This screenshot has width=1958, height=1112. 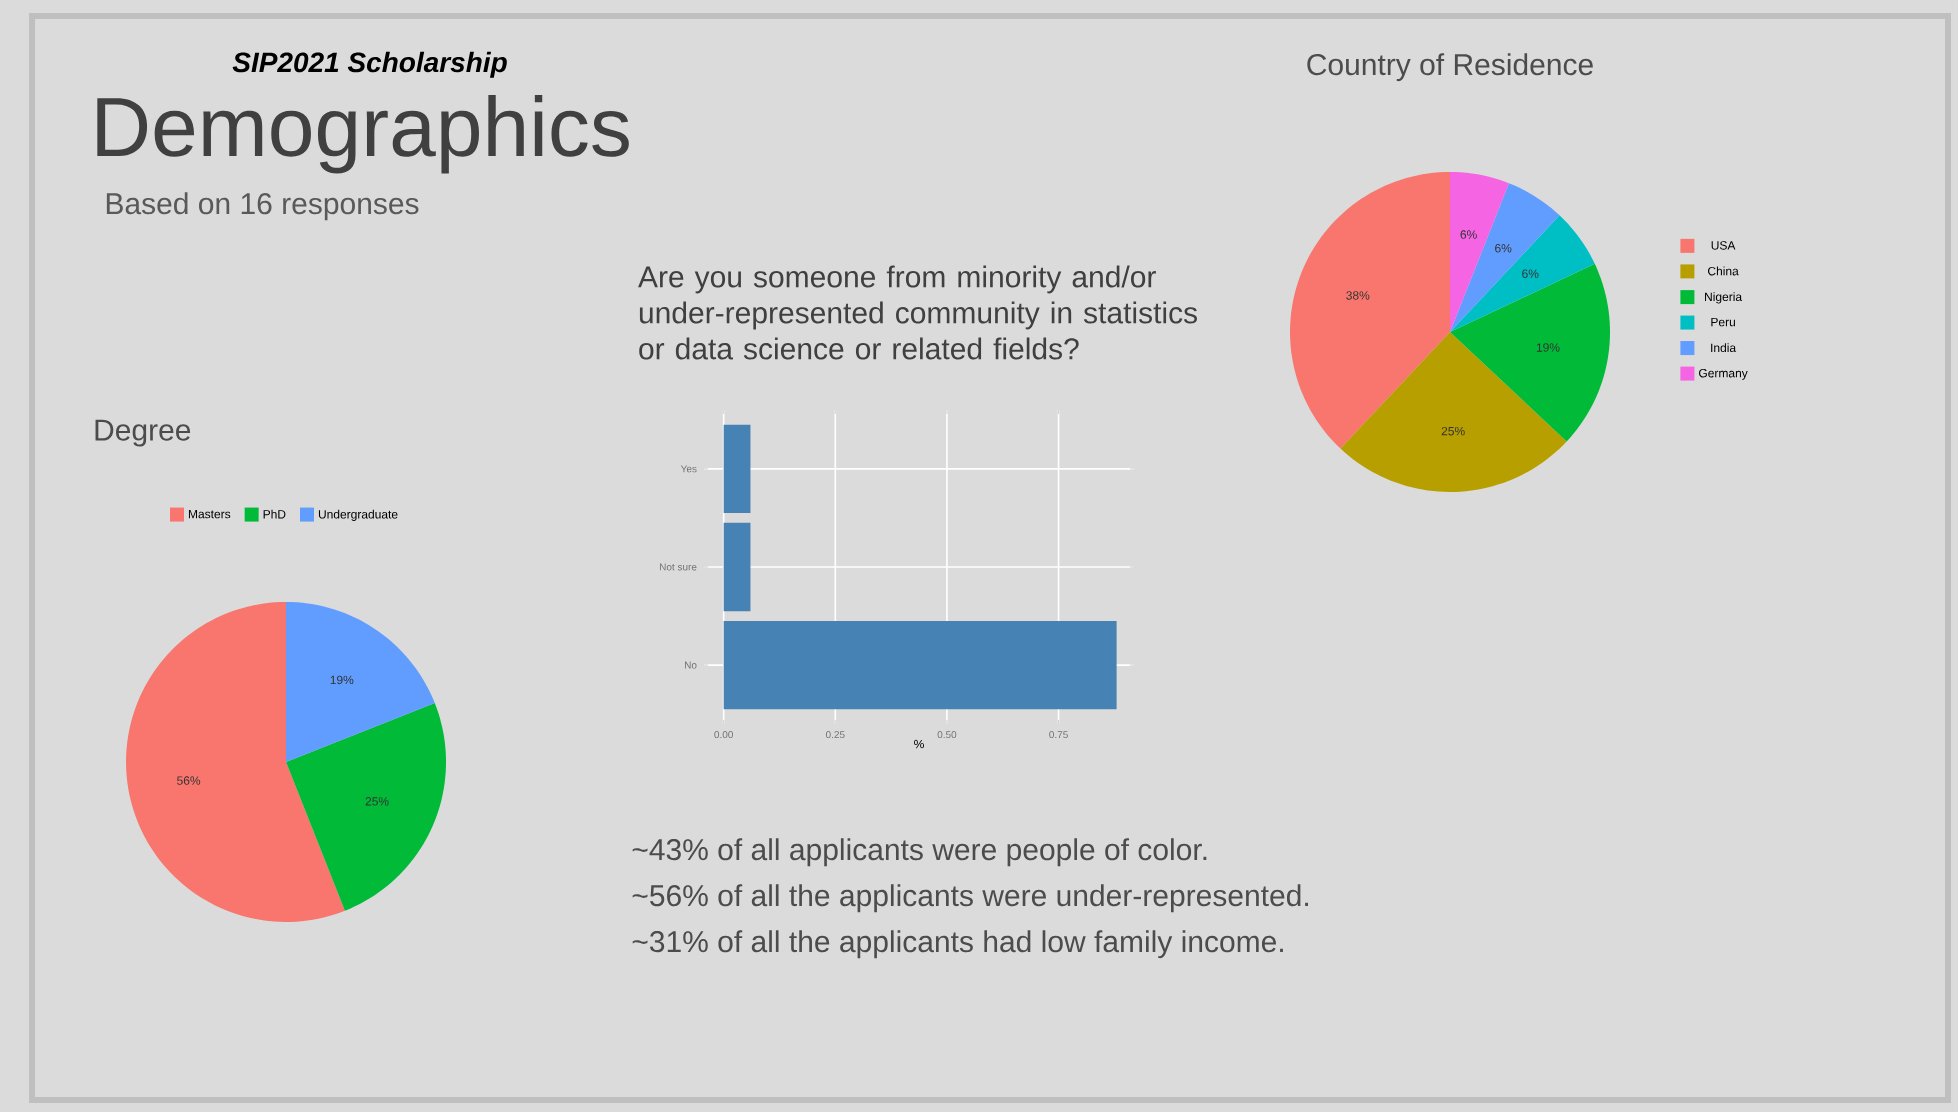 What do you see at coordinates (363, 134) in the screenshot?
I see `text: Demographics` at bounding box center [363, 134].